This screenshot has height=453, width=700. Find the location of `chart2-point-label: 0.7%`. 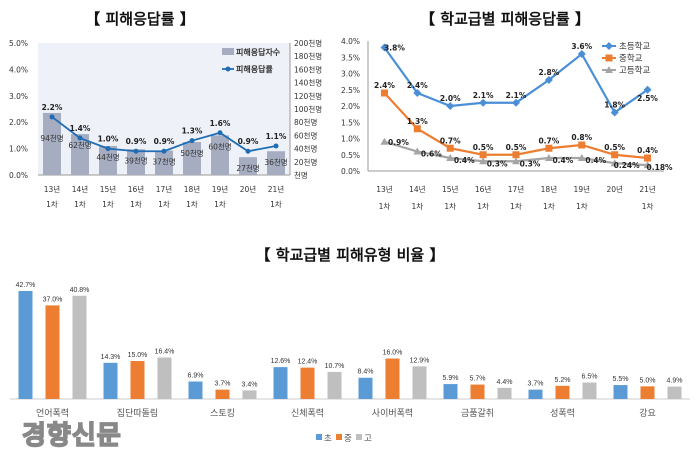

chart2-point-label: 0.7% is located at coordinates (548, 140).